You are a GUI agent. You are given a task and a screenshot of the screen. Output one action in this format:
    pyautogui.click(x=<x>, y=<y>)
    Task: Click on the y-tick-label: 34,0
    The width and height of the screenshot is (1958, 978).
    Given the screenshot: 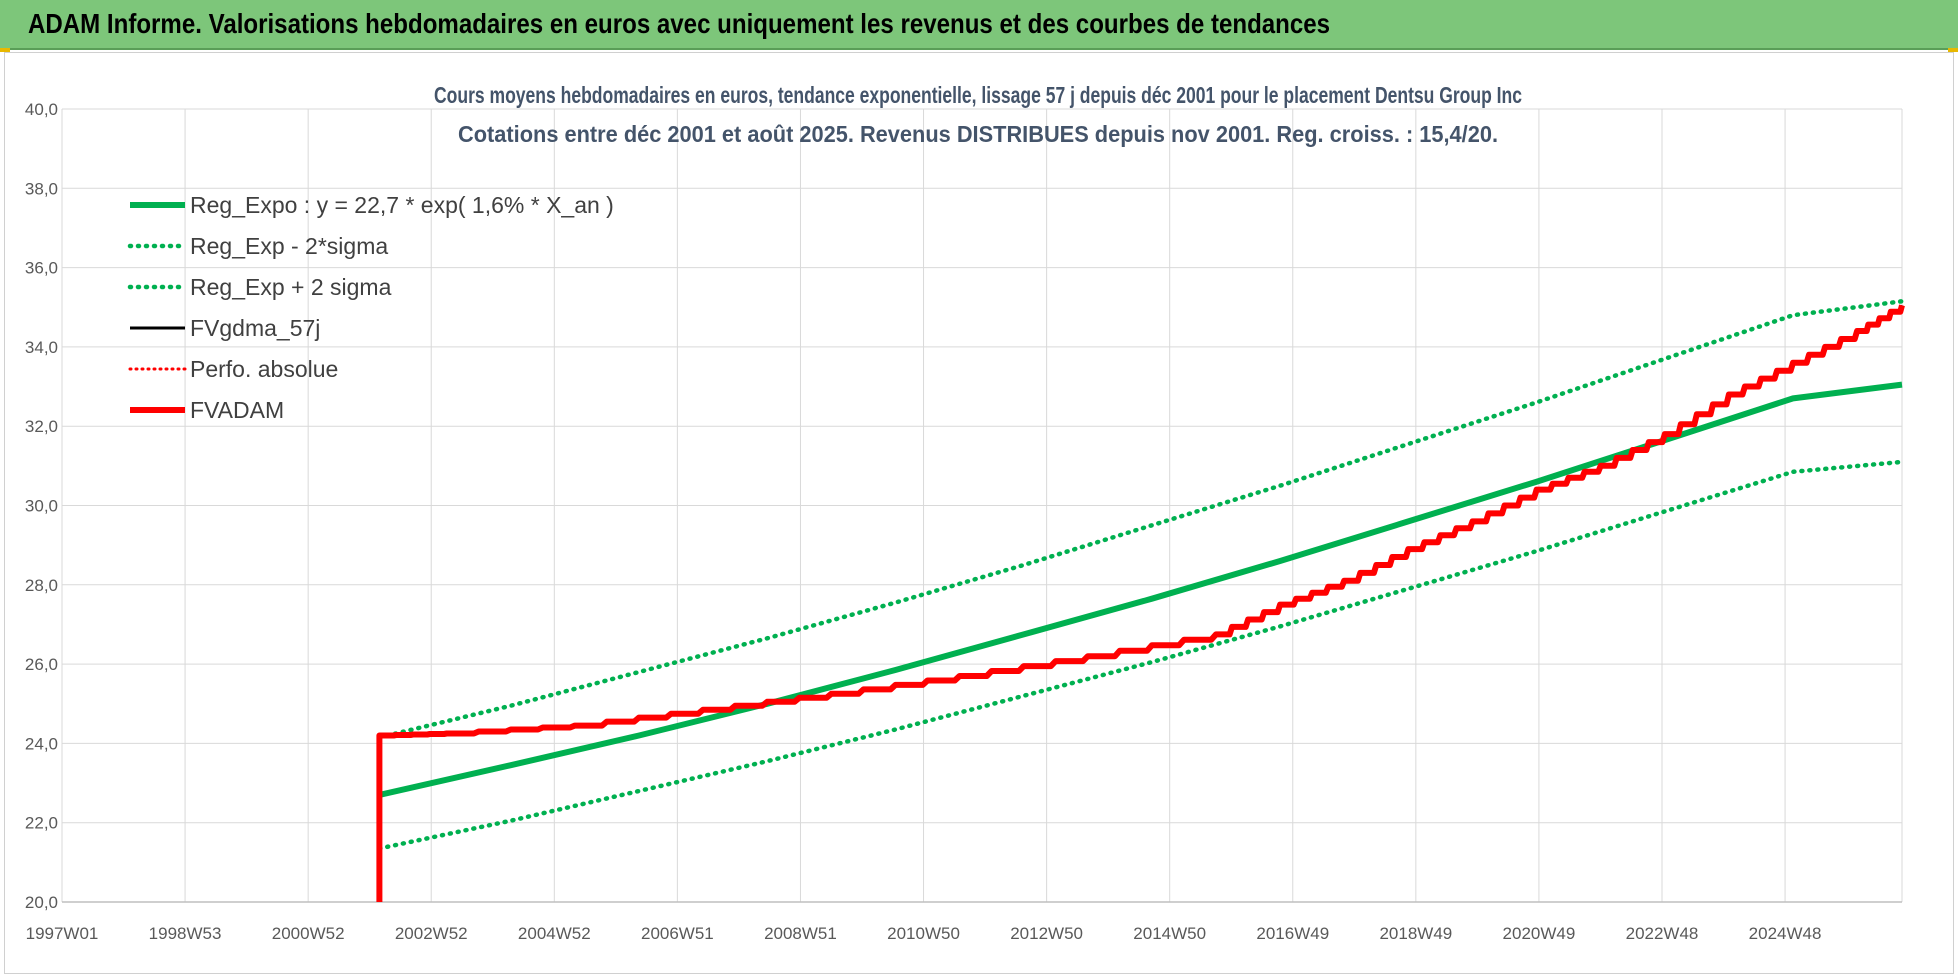 What is the action you would take?
    pyautogui.click(x=41, y=347)
    